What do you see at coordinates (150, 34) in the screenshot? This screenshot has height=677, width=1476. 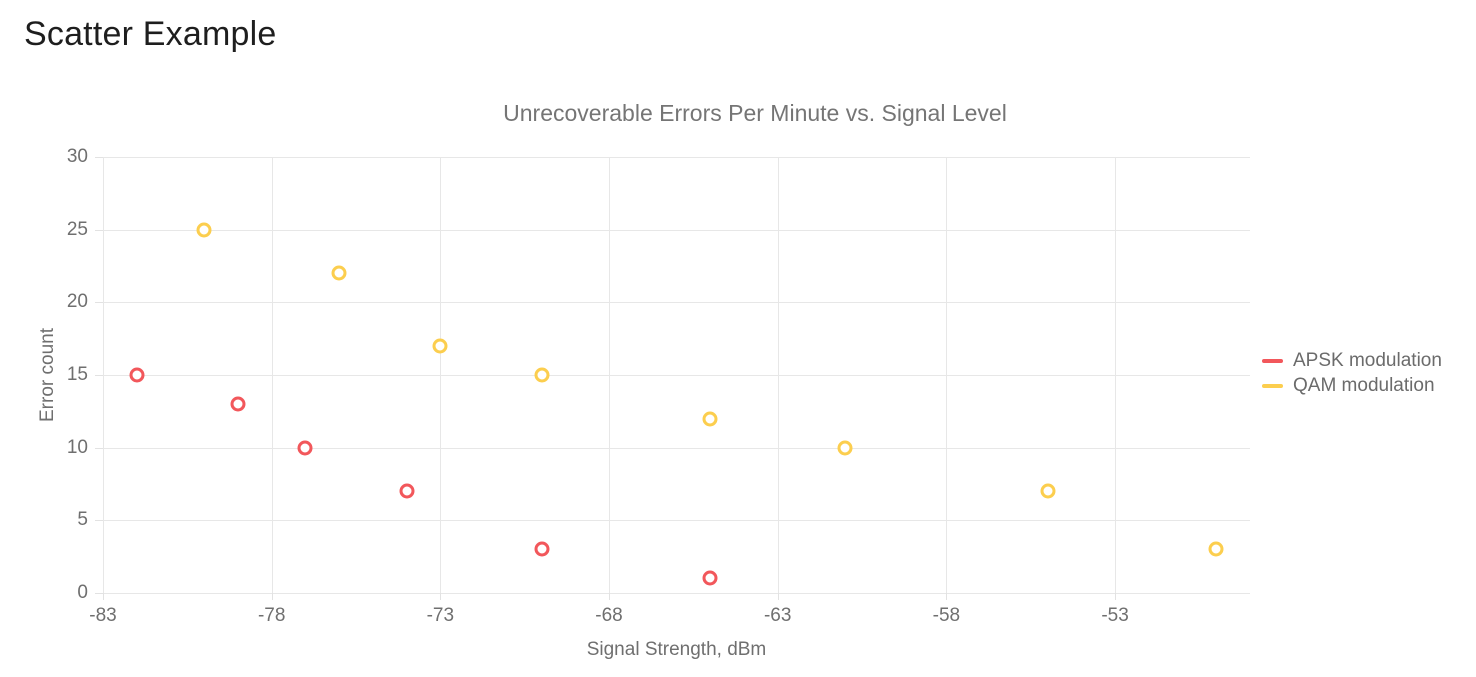 I see `page-title: Scatter Example` at bounding box center [150, 34].